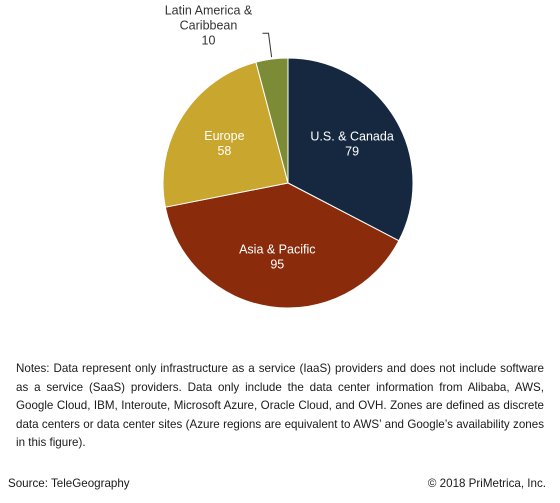 The width and height of the screenshot is (560, 503). Describe the element at coordinates (209, 25) in the screenshot. I see `slice-name: Caribbean` at that location.